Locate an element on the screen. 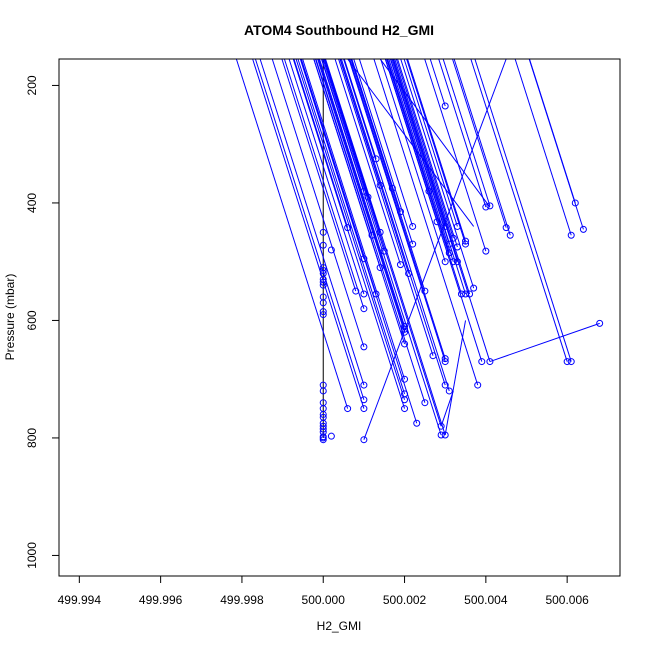  y-tick-label: 200 is located at coordinates (32, 85).